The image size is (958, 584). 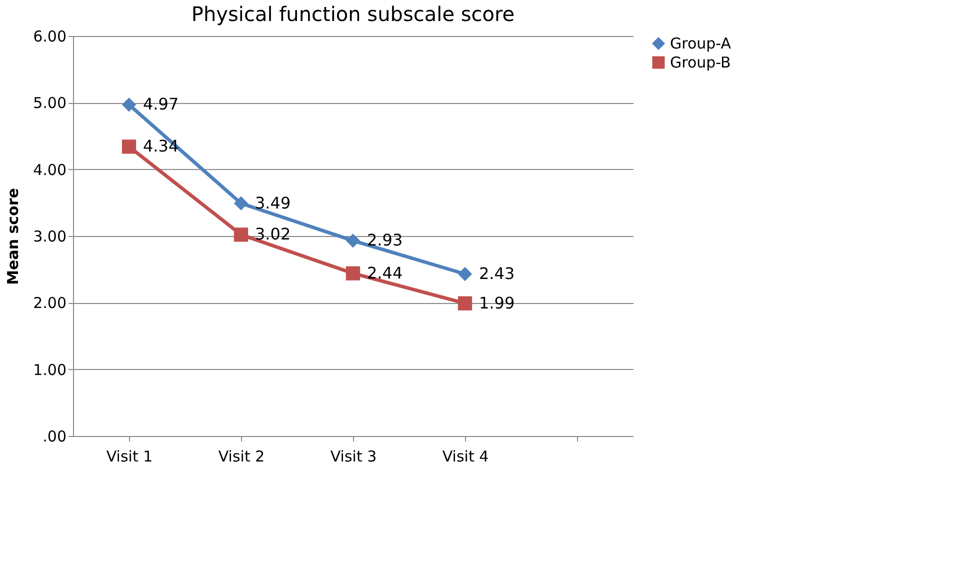 I want to click on data-label: 3.49, so click(x=273, y=202).